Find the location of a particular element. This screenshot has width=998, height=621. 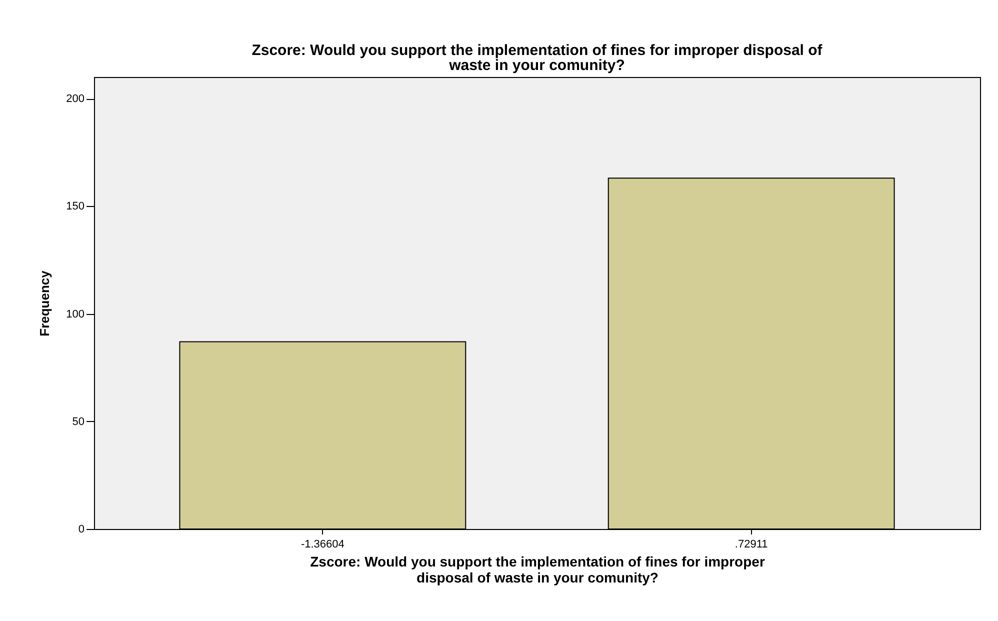

y-axis-title: Frequency is located at coordinates (44, 303).